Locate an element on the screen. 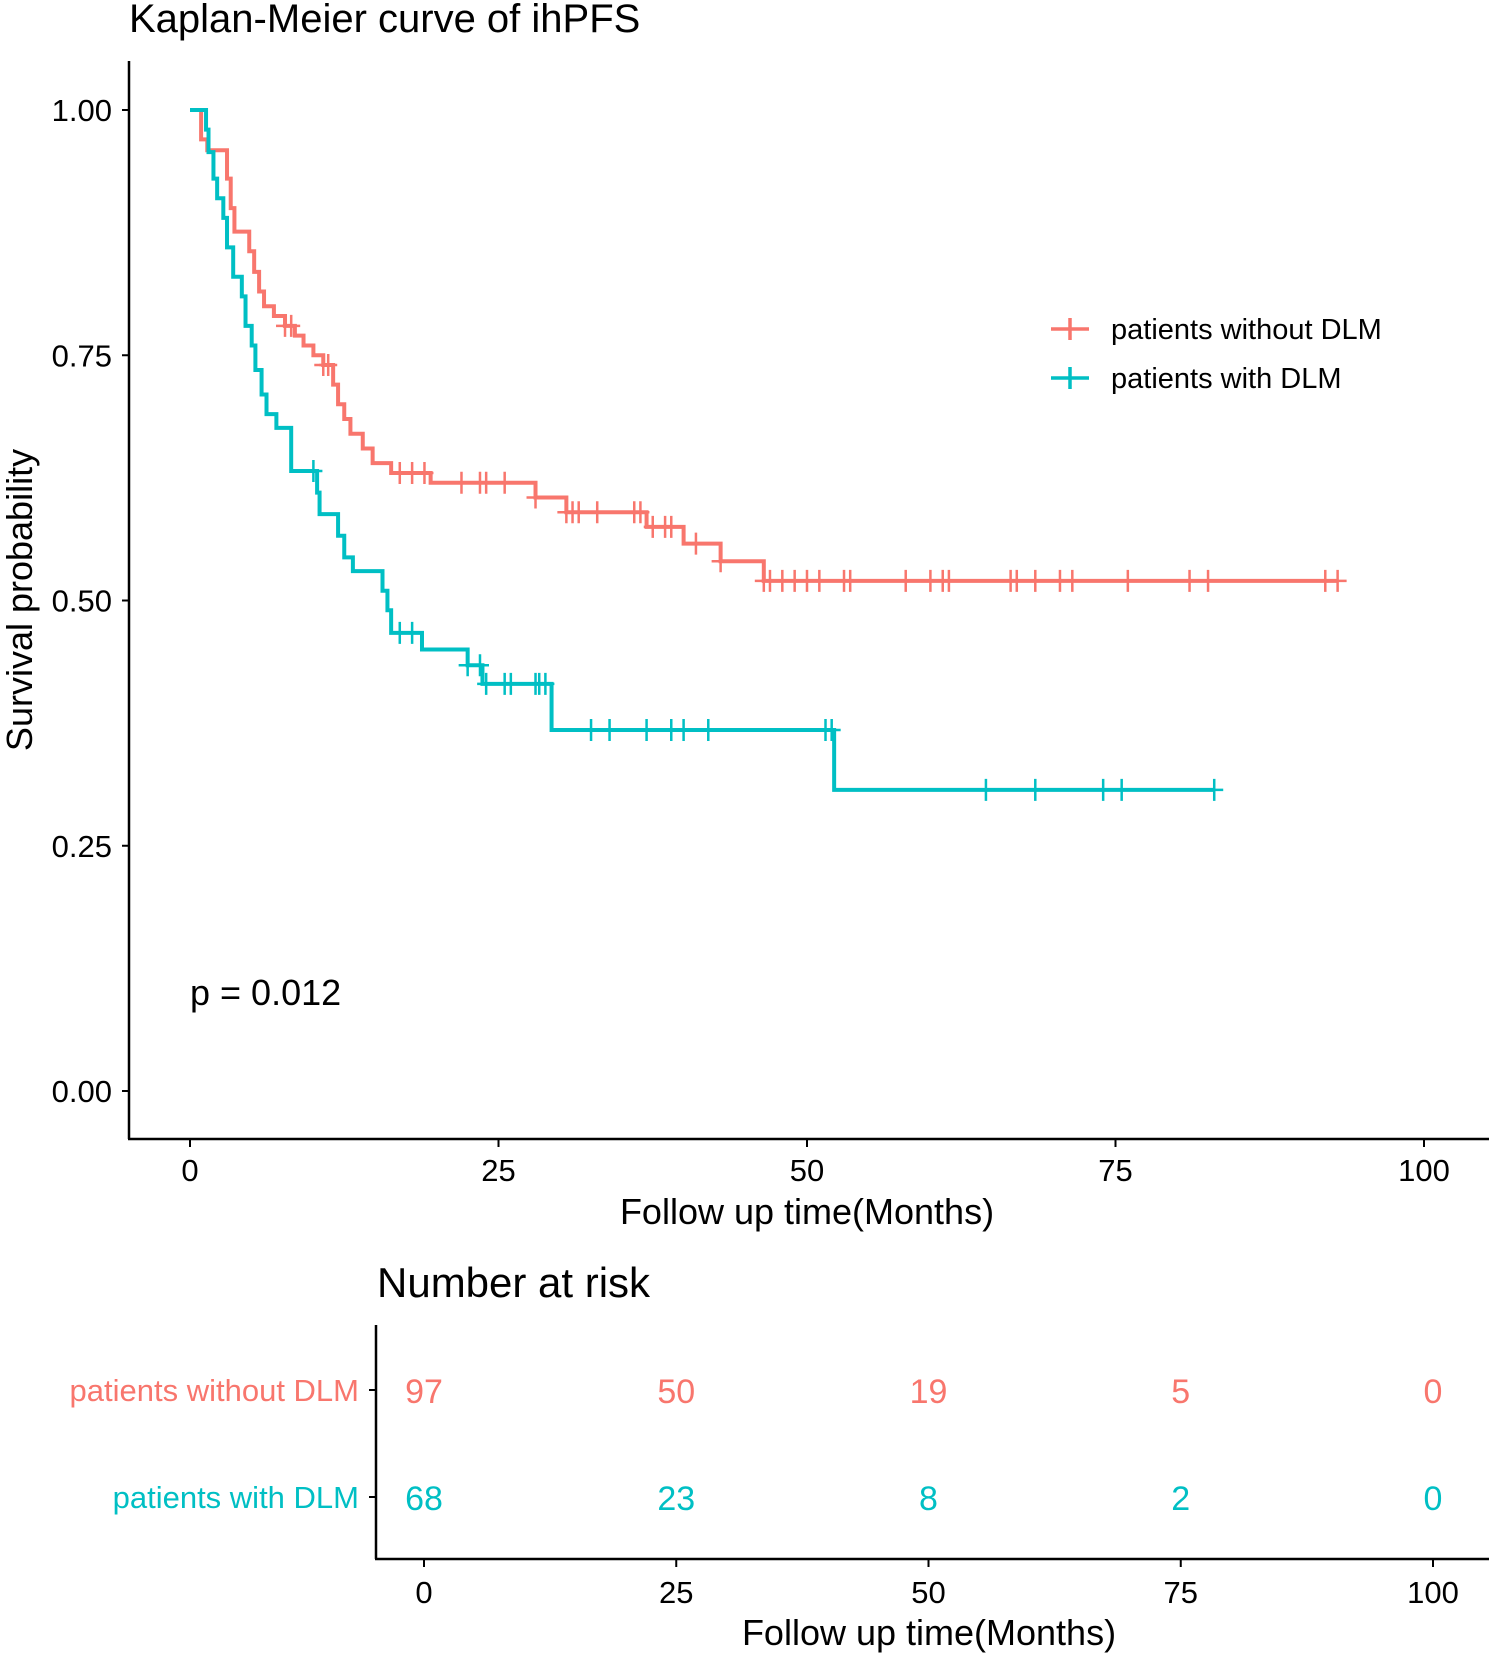 This screenshot has height=1658, width=1489. risk-x-tick-label: 25 is located at coordinates (676, 1592).